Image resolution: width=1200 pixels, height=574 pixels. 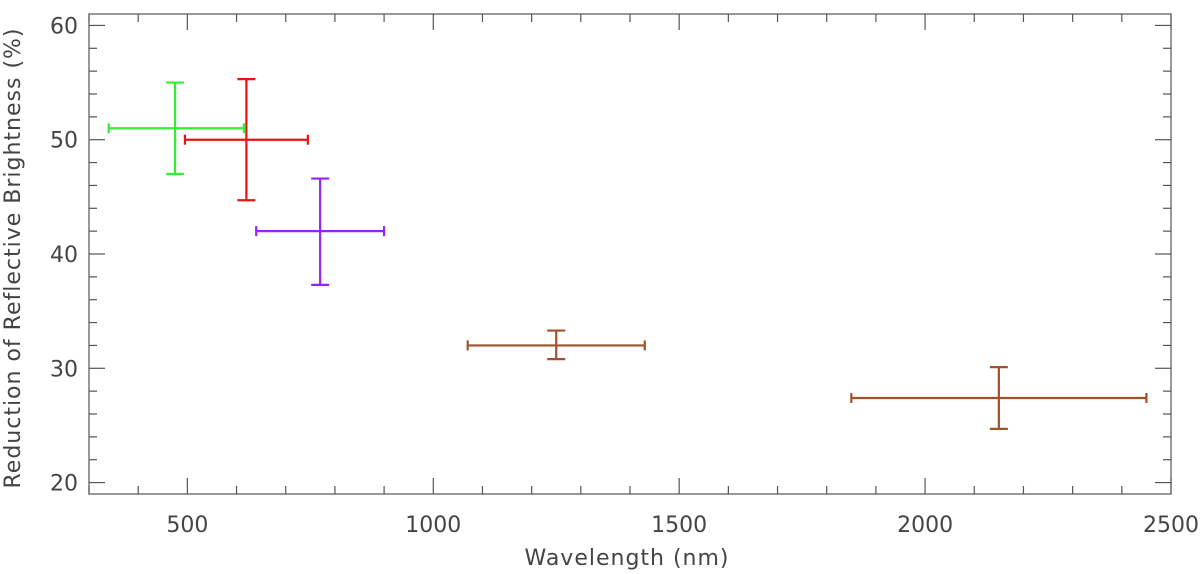 What do you see at coordinates (679, 525) in the screenshot?
I see `x-tick-label: 1500` at bounding box center [679, 525].